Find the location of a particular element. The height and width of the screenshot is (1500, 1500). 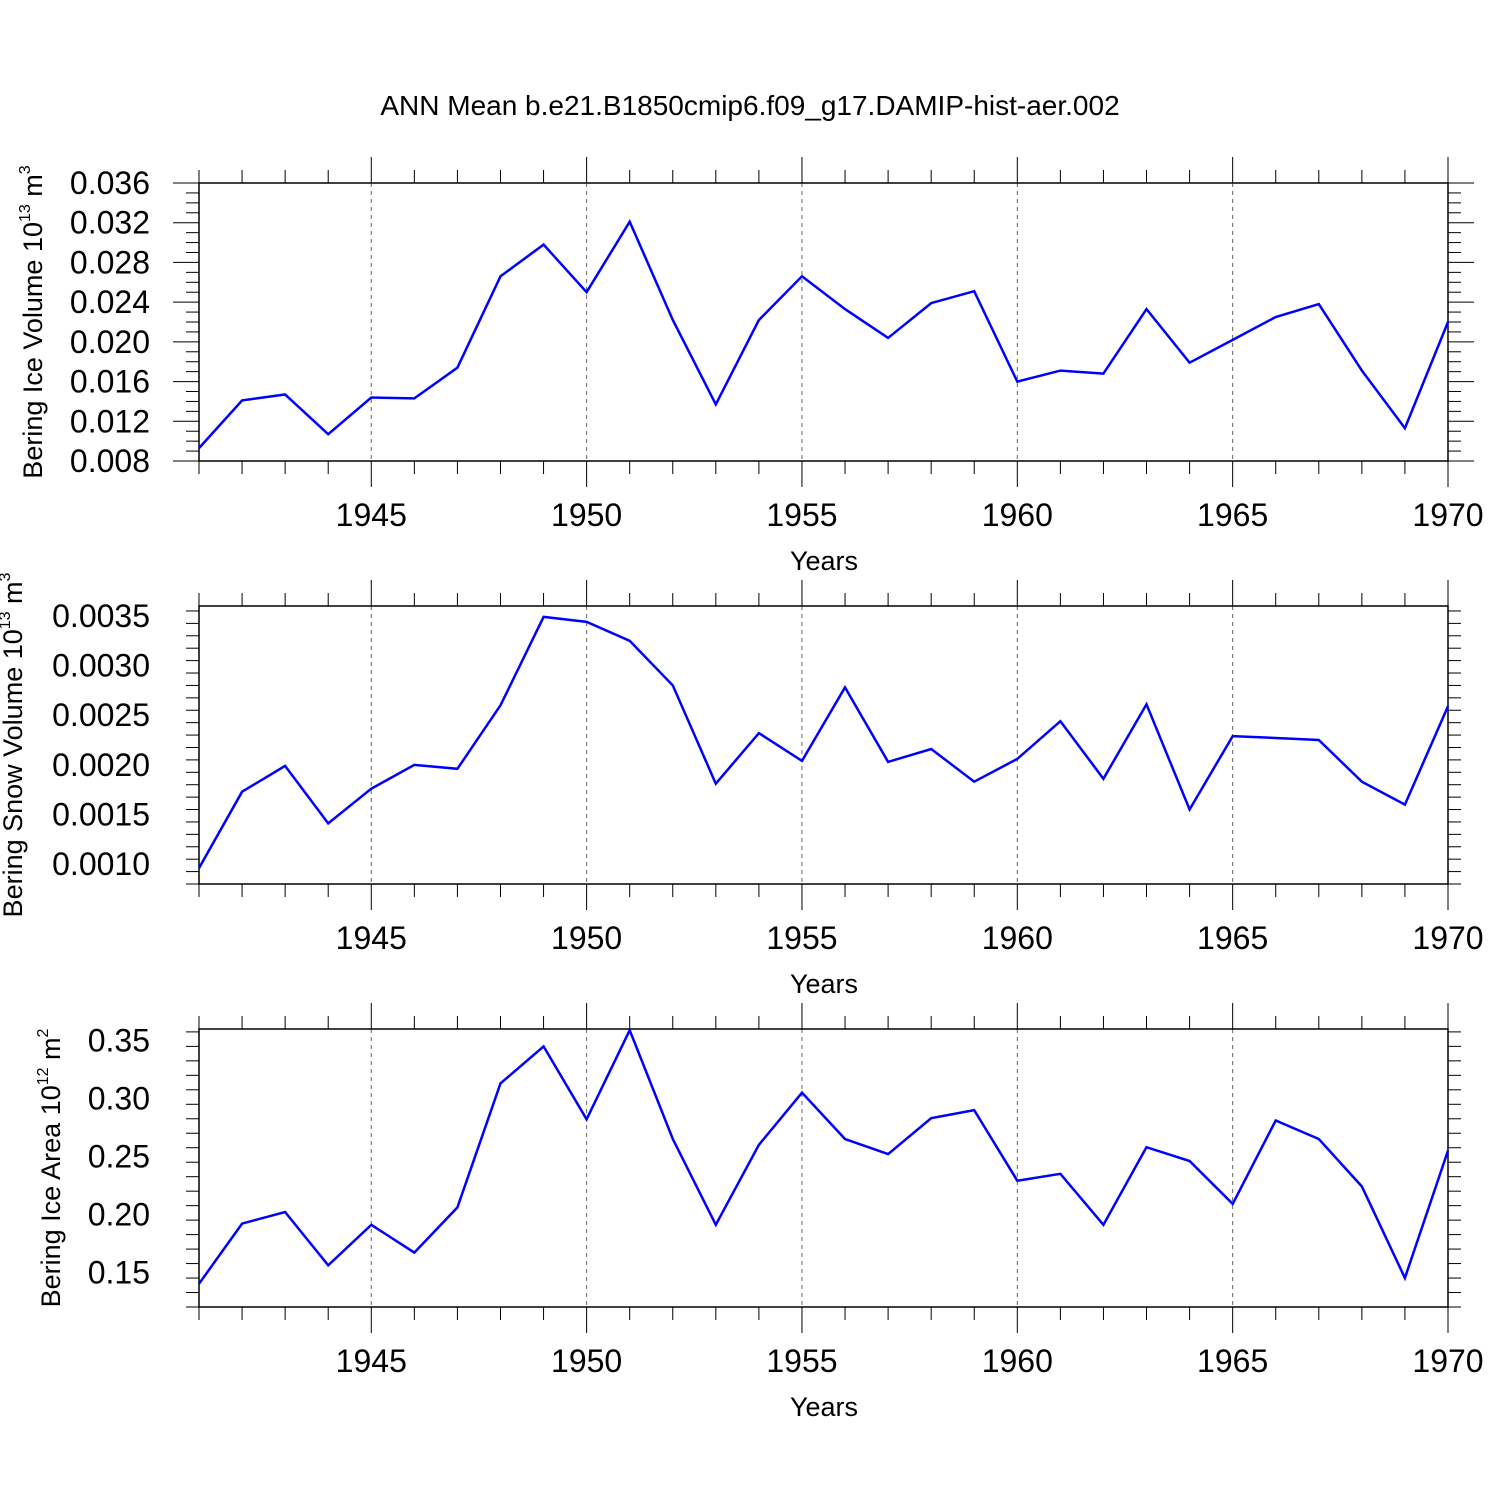

y-tick-label: 0.0030 is located at coordinates (101, 666).